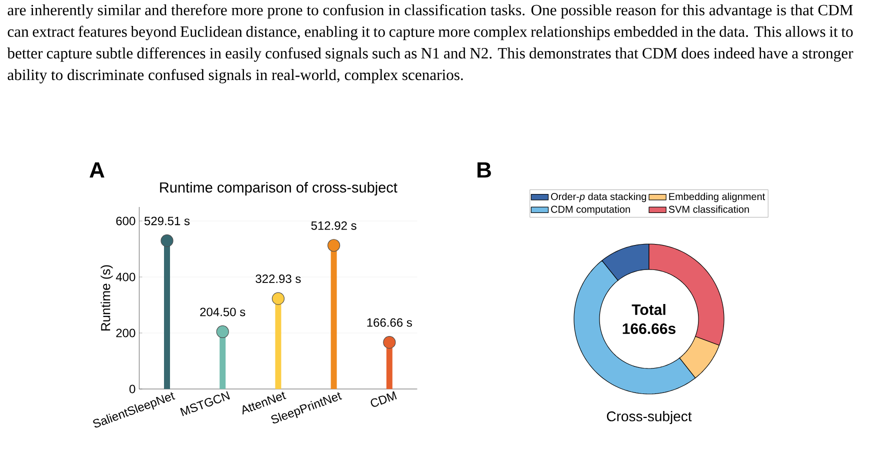 The width and height of the screenshot is (875, 449). What do you see at coordinates (649, 417) in the screenshot?
I see `text: Cross-subject` at bounding box center [649, 417].